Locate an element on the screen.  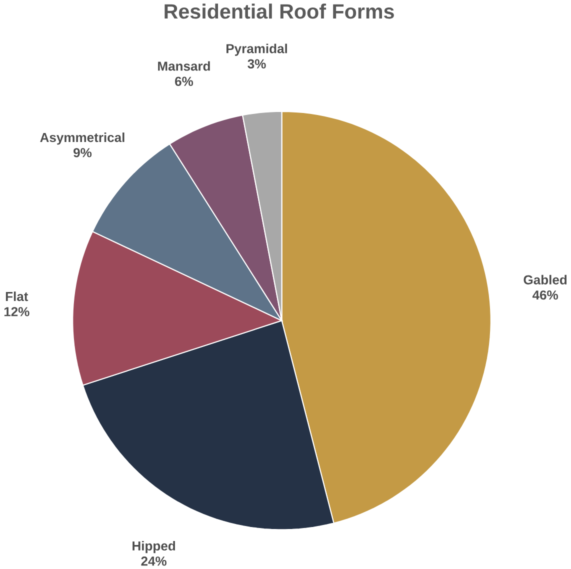
data-label: 24% is located at coordinates (153, 561).